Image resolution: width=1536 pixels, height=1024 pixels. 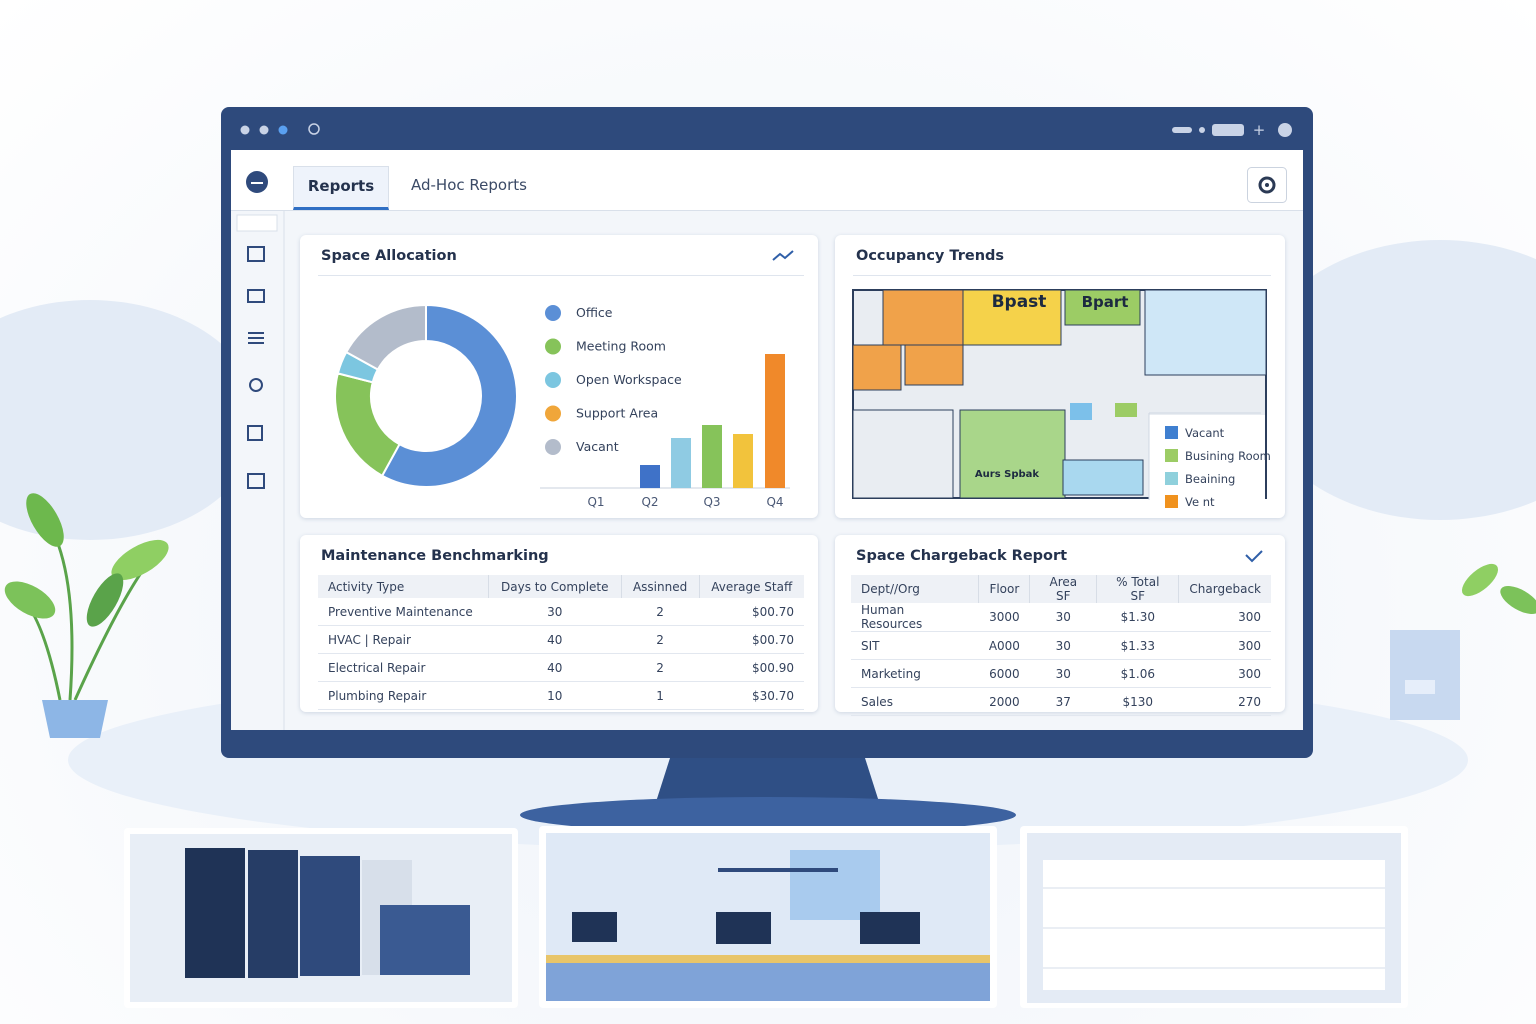 I want to click on trend-icon, so click(x=783, y=256).